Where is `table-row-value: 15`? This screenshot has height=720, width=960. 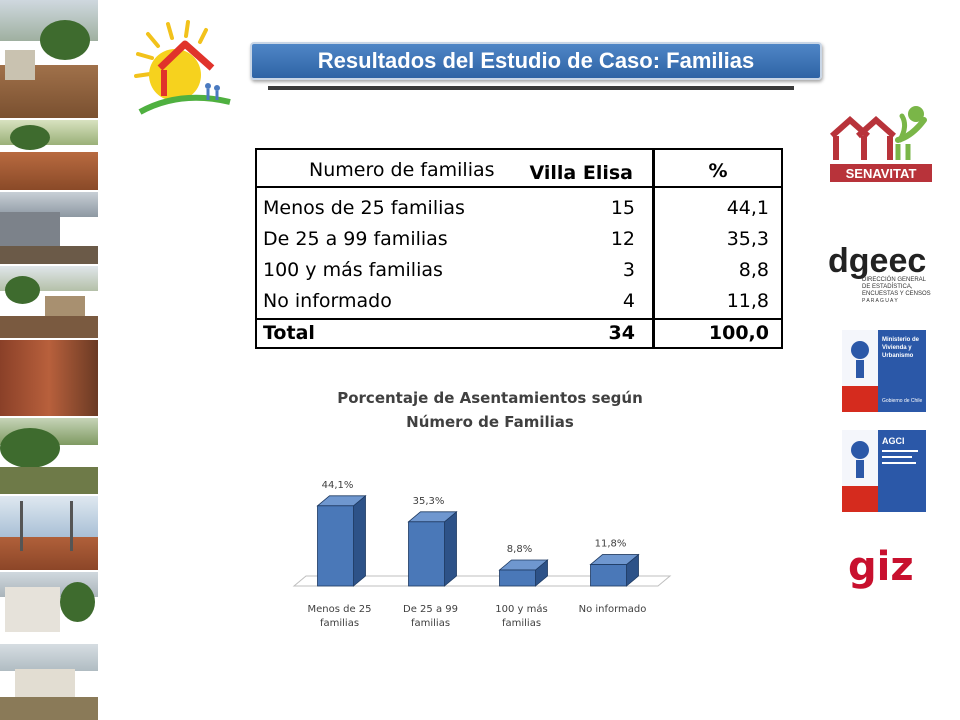 table-row-value: 15 is located at coordinates (622, 208).